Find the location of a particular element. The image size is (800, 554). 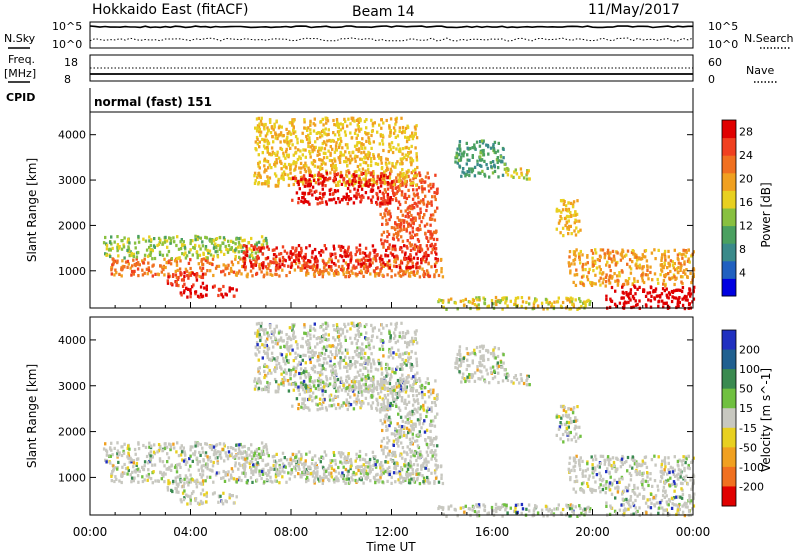

nsky-trace is located at coordinates (391, 27).